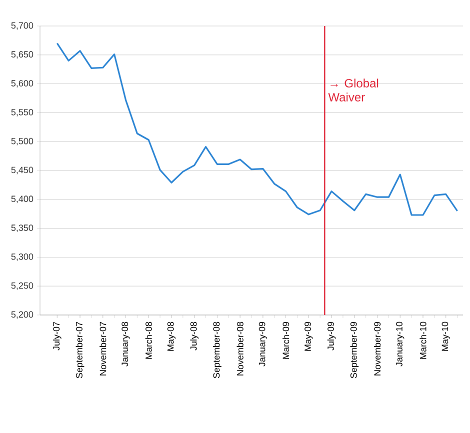 The image size is (470, 433). Describe the element at coordinates (148, 340) in the screenshot. I see `x-tick-label: March-08` at that location.